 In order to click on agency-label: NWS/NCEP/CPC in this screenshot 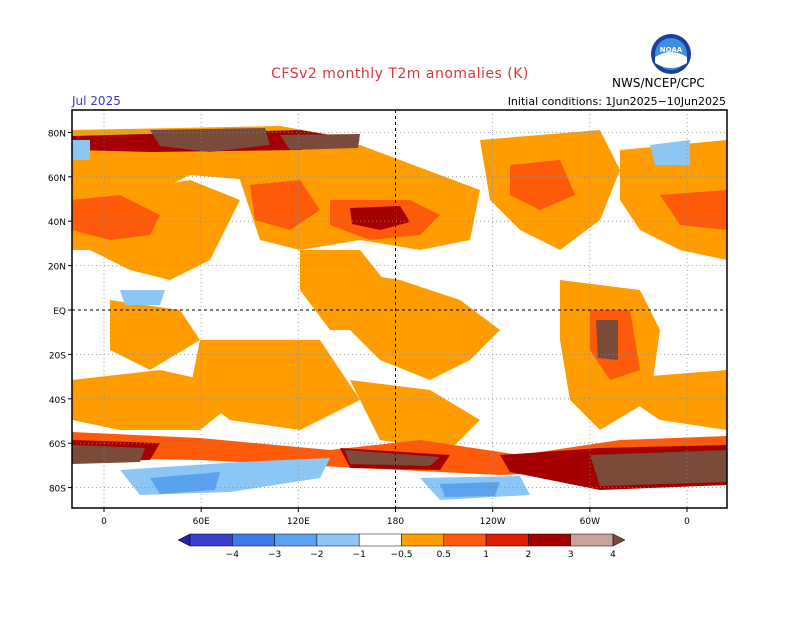, I will do `click(658, 83)`.